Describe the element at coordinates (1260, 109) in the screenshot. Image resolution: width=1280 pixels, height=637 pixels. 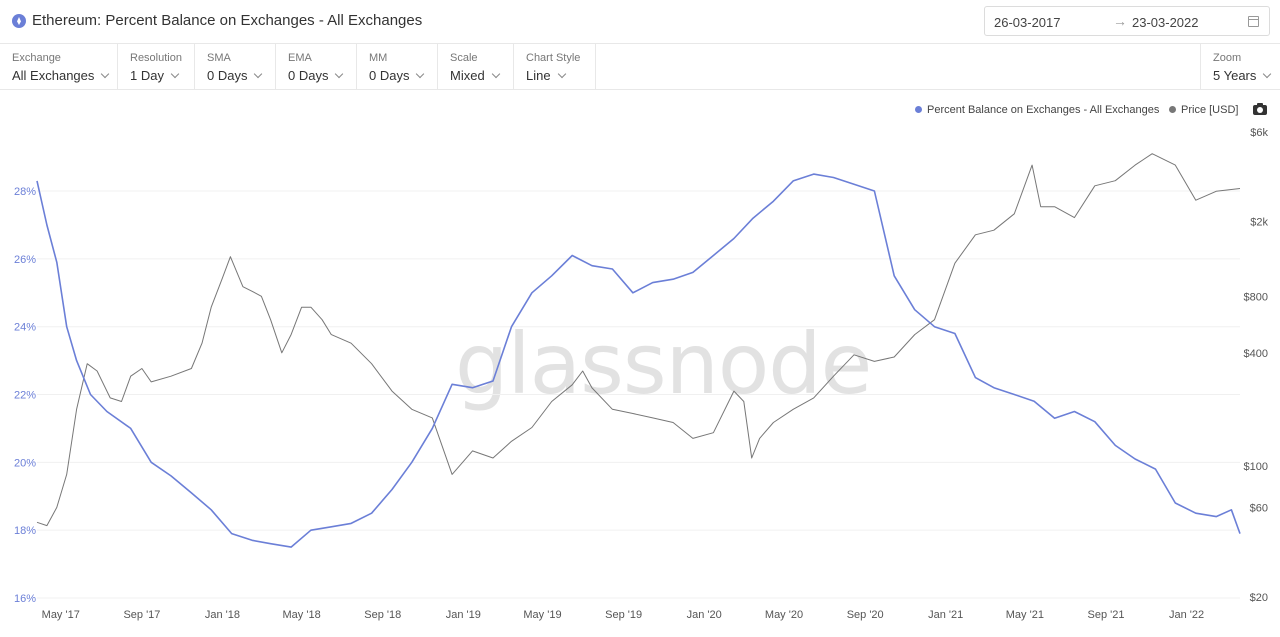
I see `camera-icon` at that location.